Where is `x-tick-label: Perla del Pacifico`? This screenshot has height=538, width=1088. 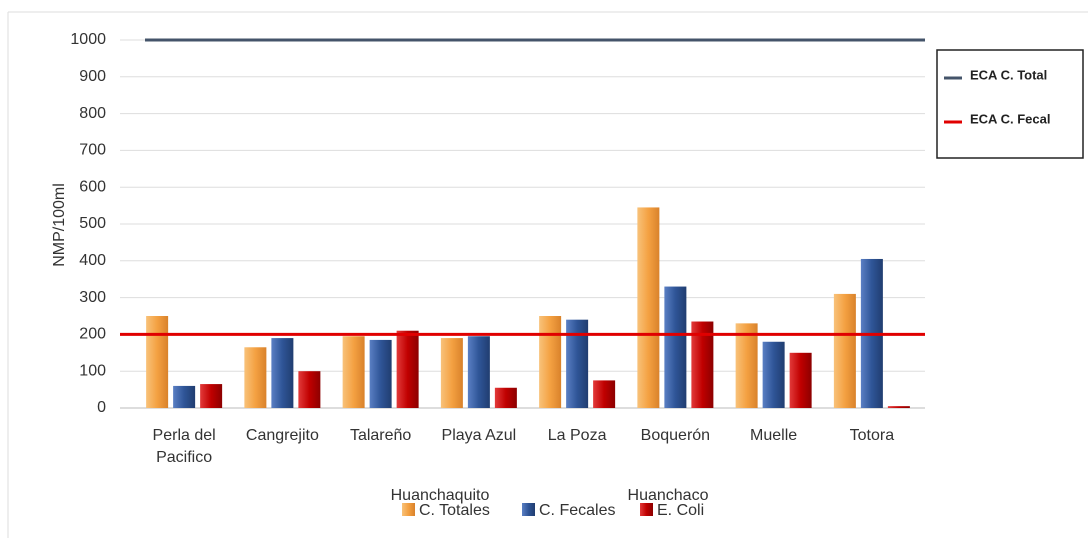 x-tick-label: Perla del Pacifico is located at coordinates (184, 446).